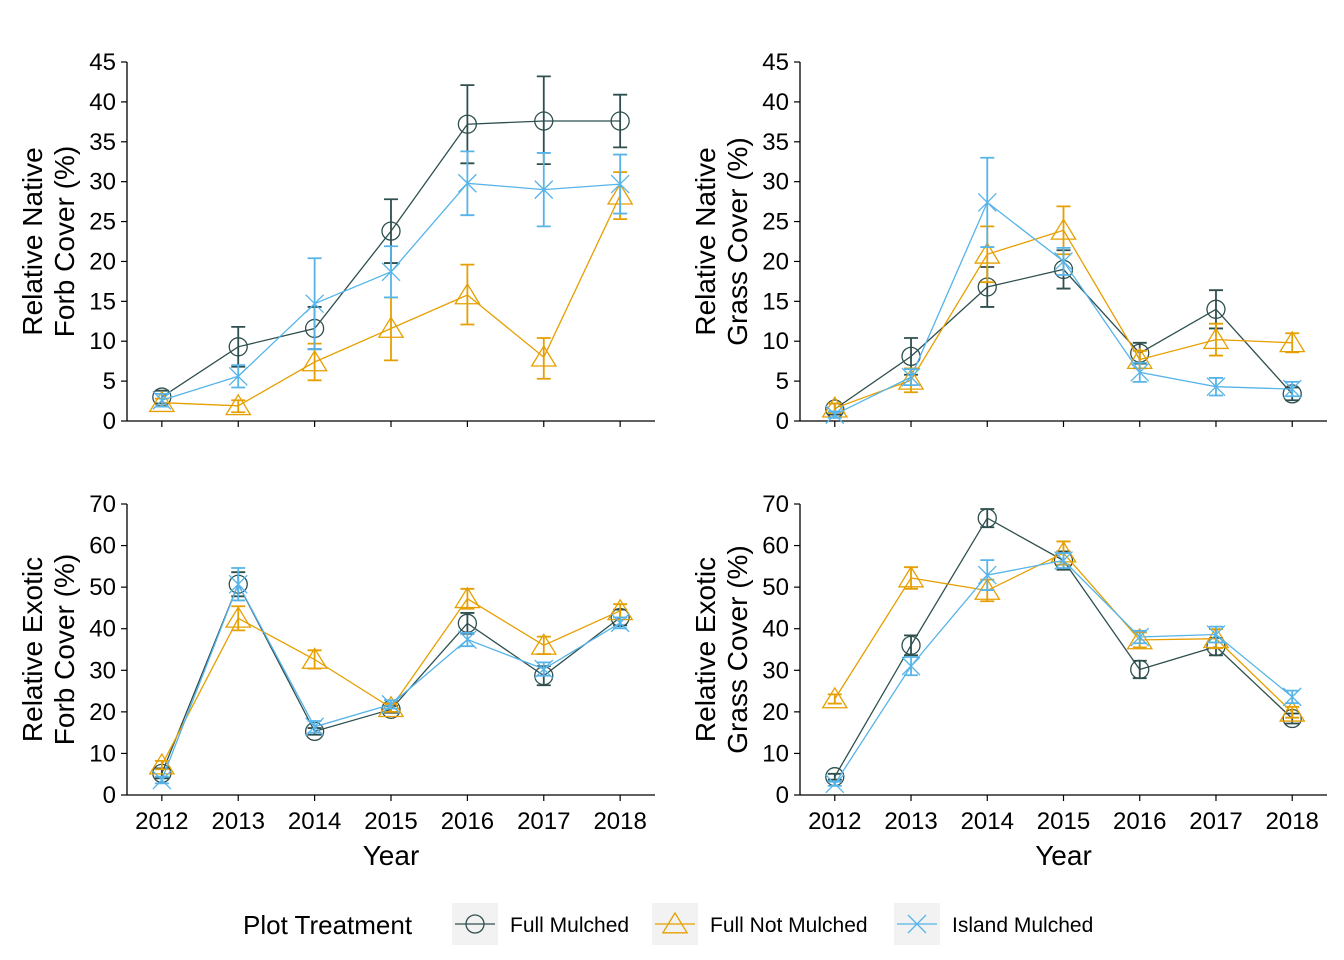 This screenshot has height=960, width=1344. Describe the element at coordinates (102, 587) in the screenshot. I see `y-tick-label: 50` at that location.